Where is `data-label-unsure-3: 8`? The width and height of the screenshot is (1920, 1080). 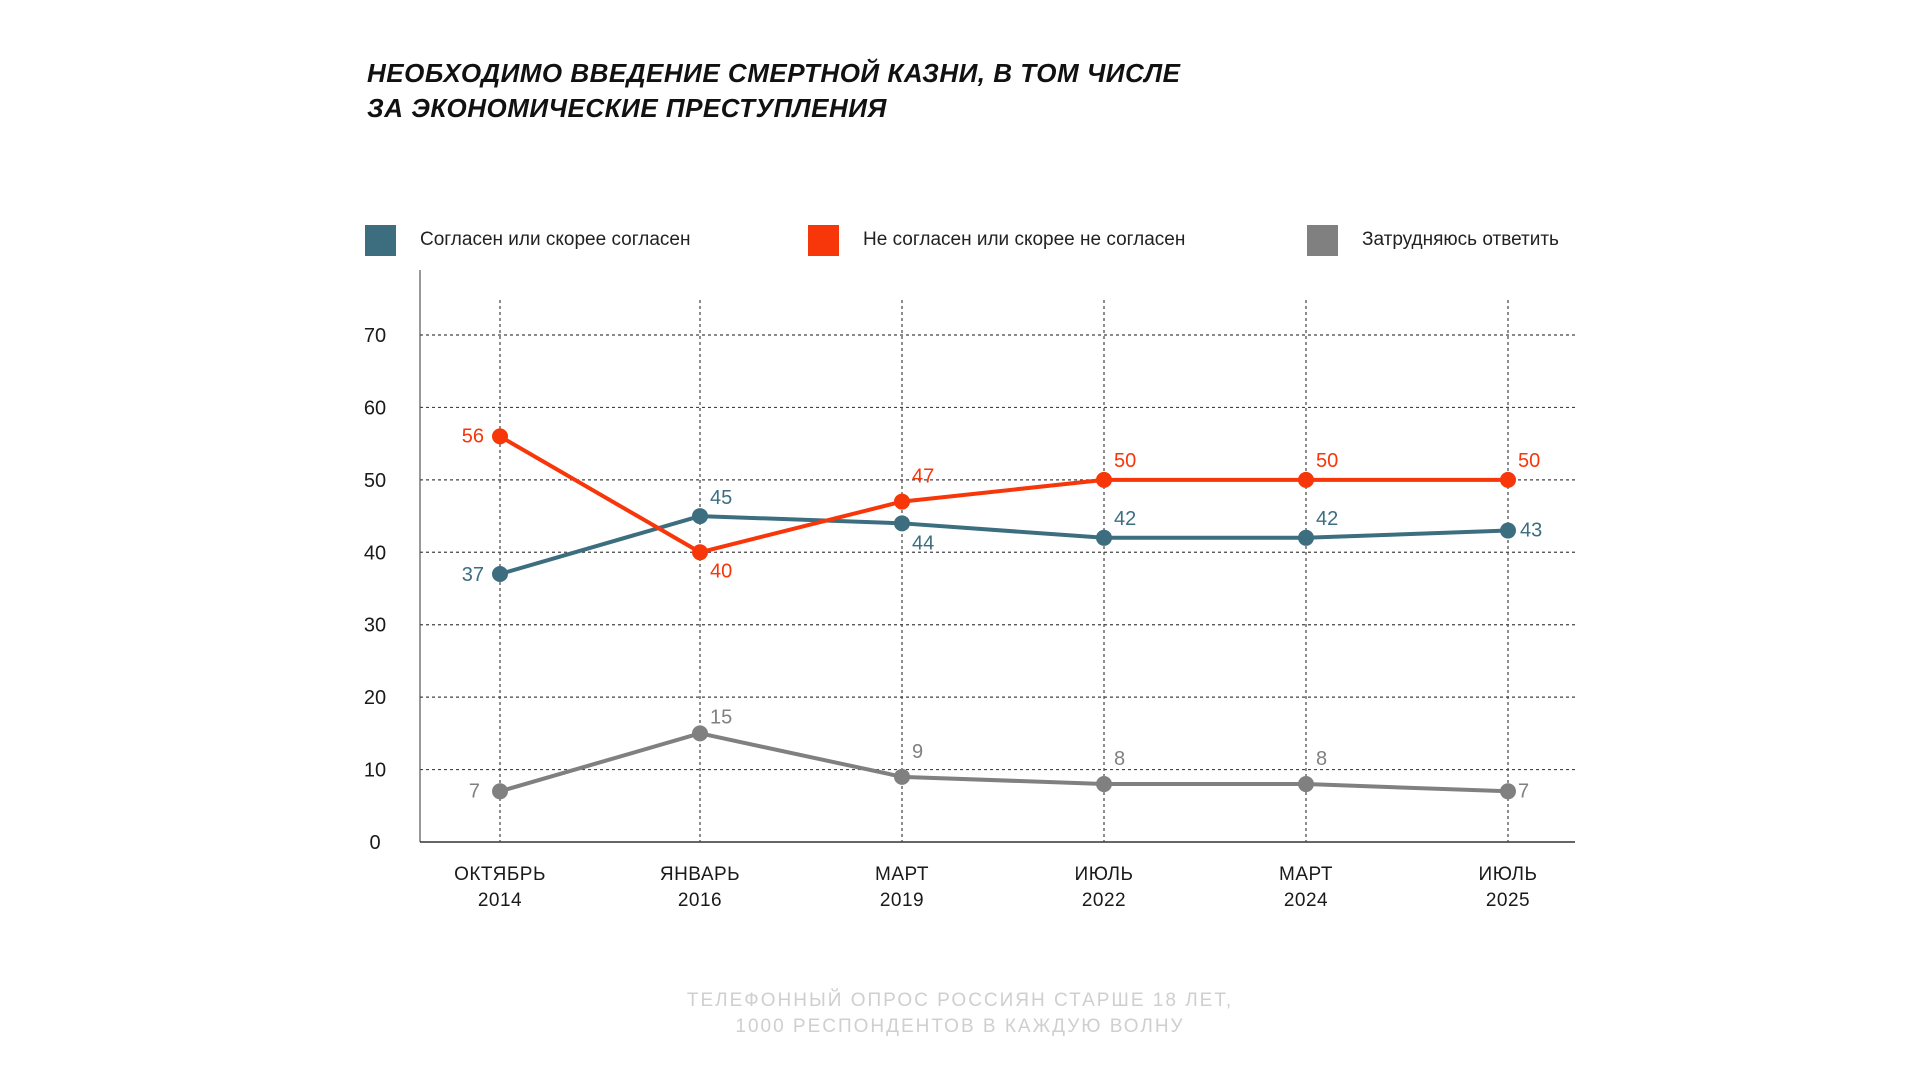 data-label-unsure-3: 8 is located at coordinates (1119, 759).